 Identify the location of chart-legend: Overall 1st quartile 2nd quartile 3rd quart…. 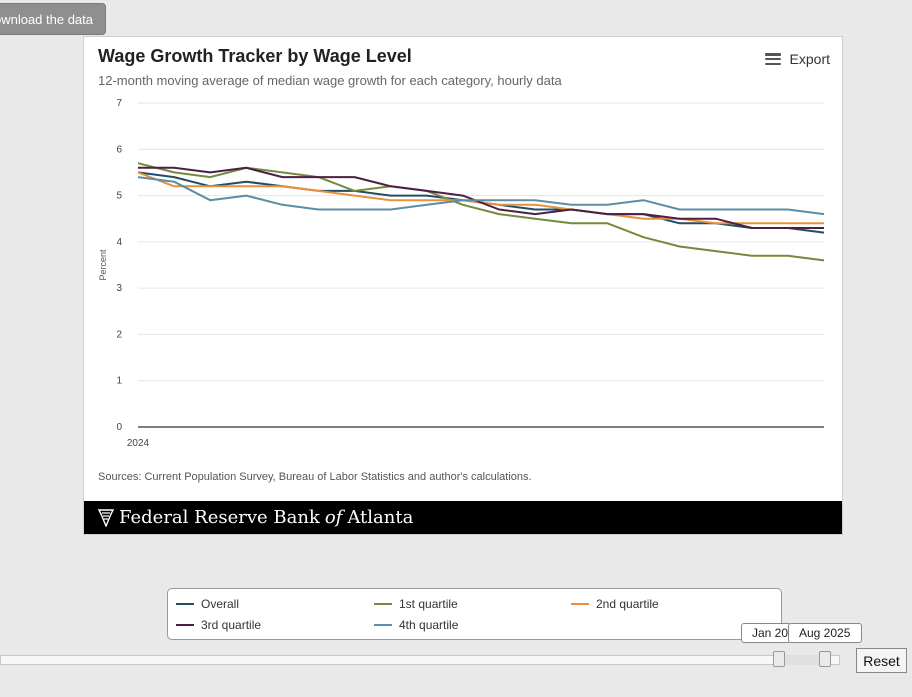
(474, 614).